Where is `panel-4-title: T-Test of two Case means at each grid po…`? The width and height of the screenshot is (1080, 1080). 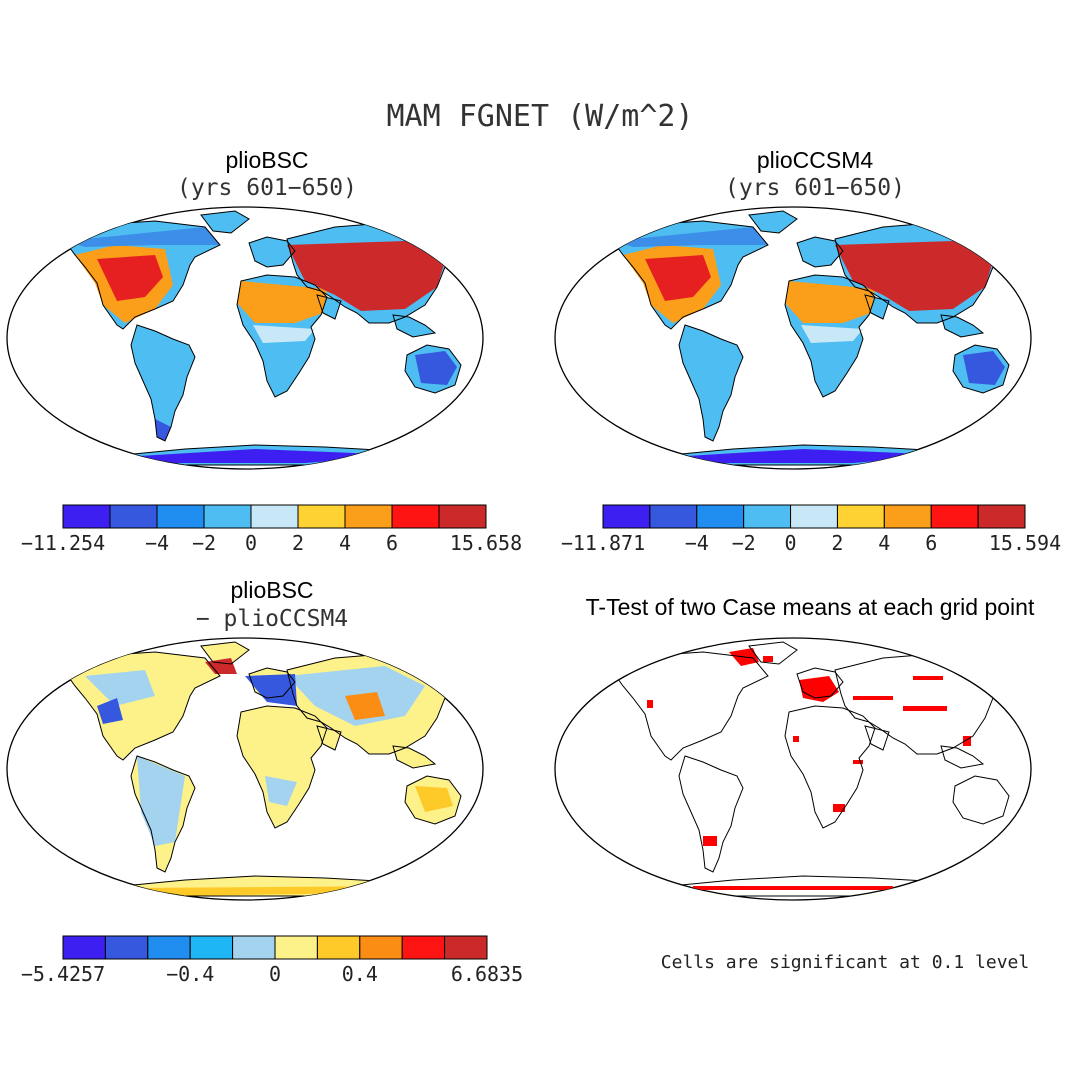
panel-4-title: T-Test of two Case means at each grid po… is located at coordinates (810, 607).